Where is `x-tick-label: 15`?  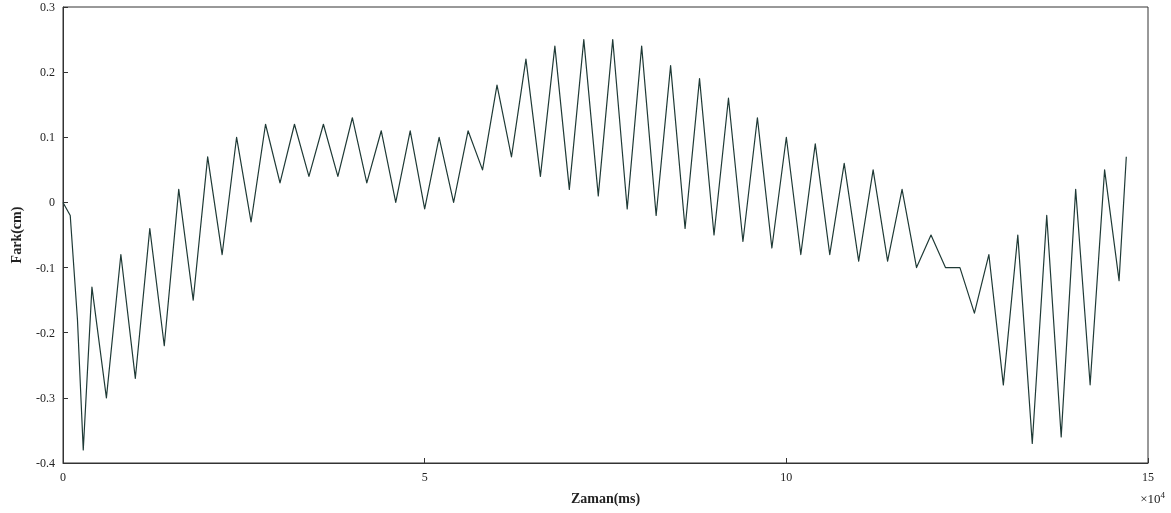
x-tick-label: 15 is located at coordinates (1148, 477).